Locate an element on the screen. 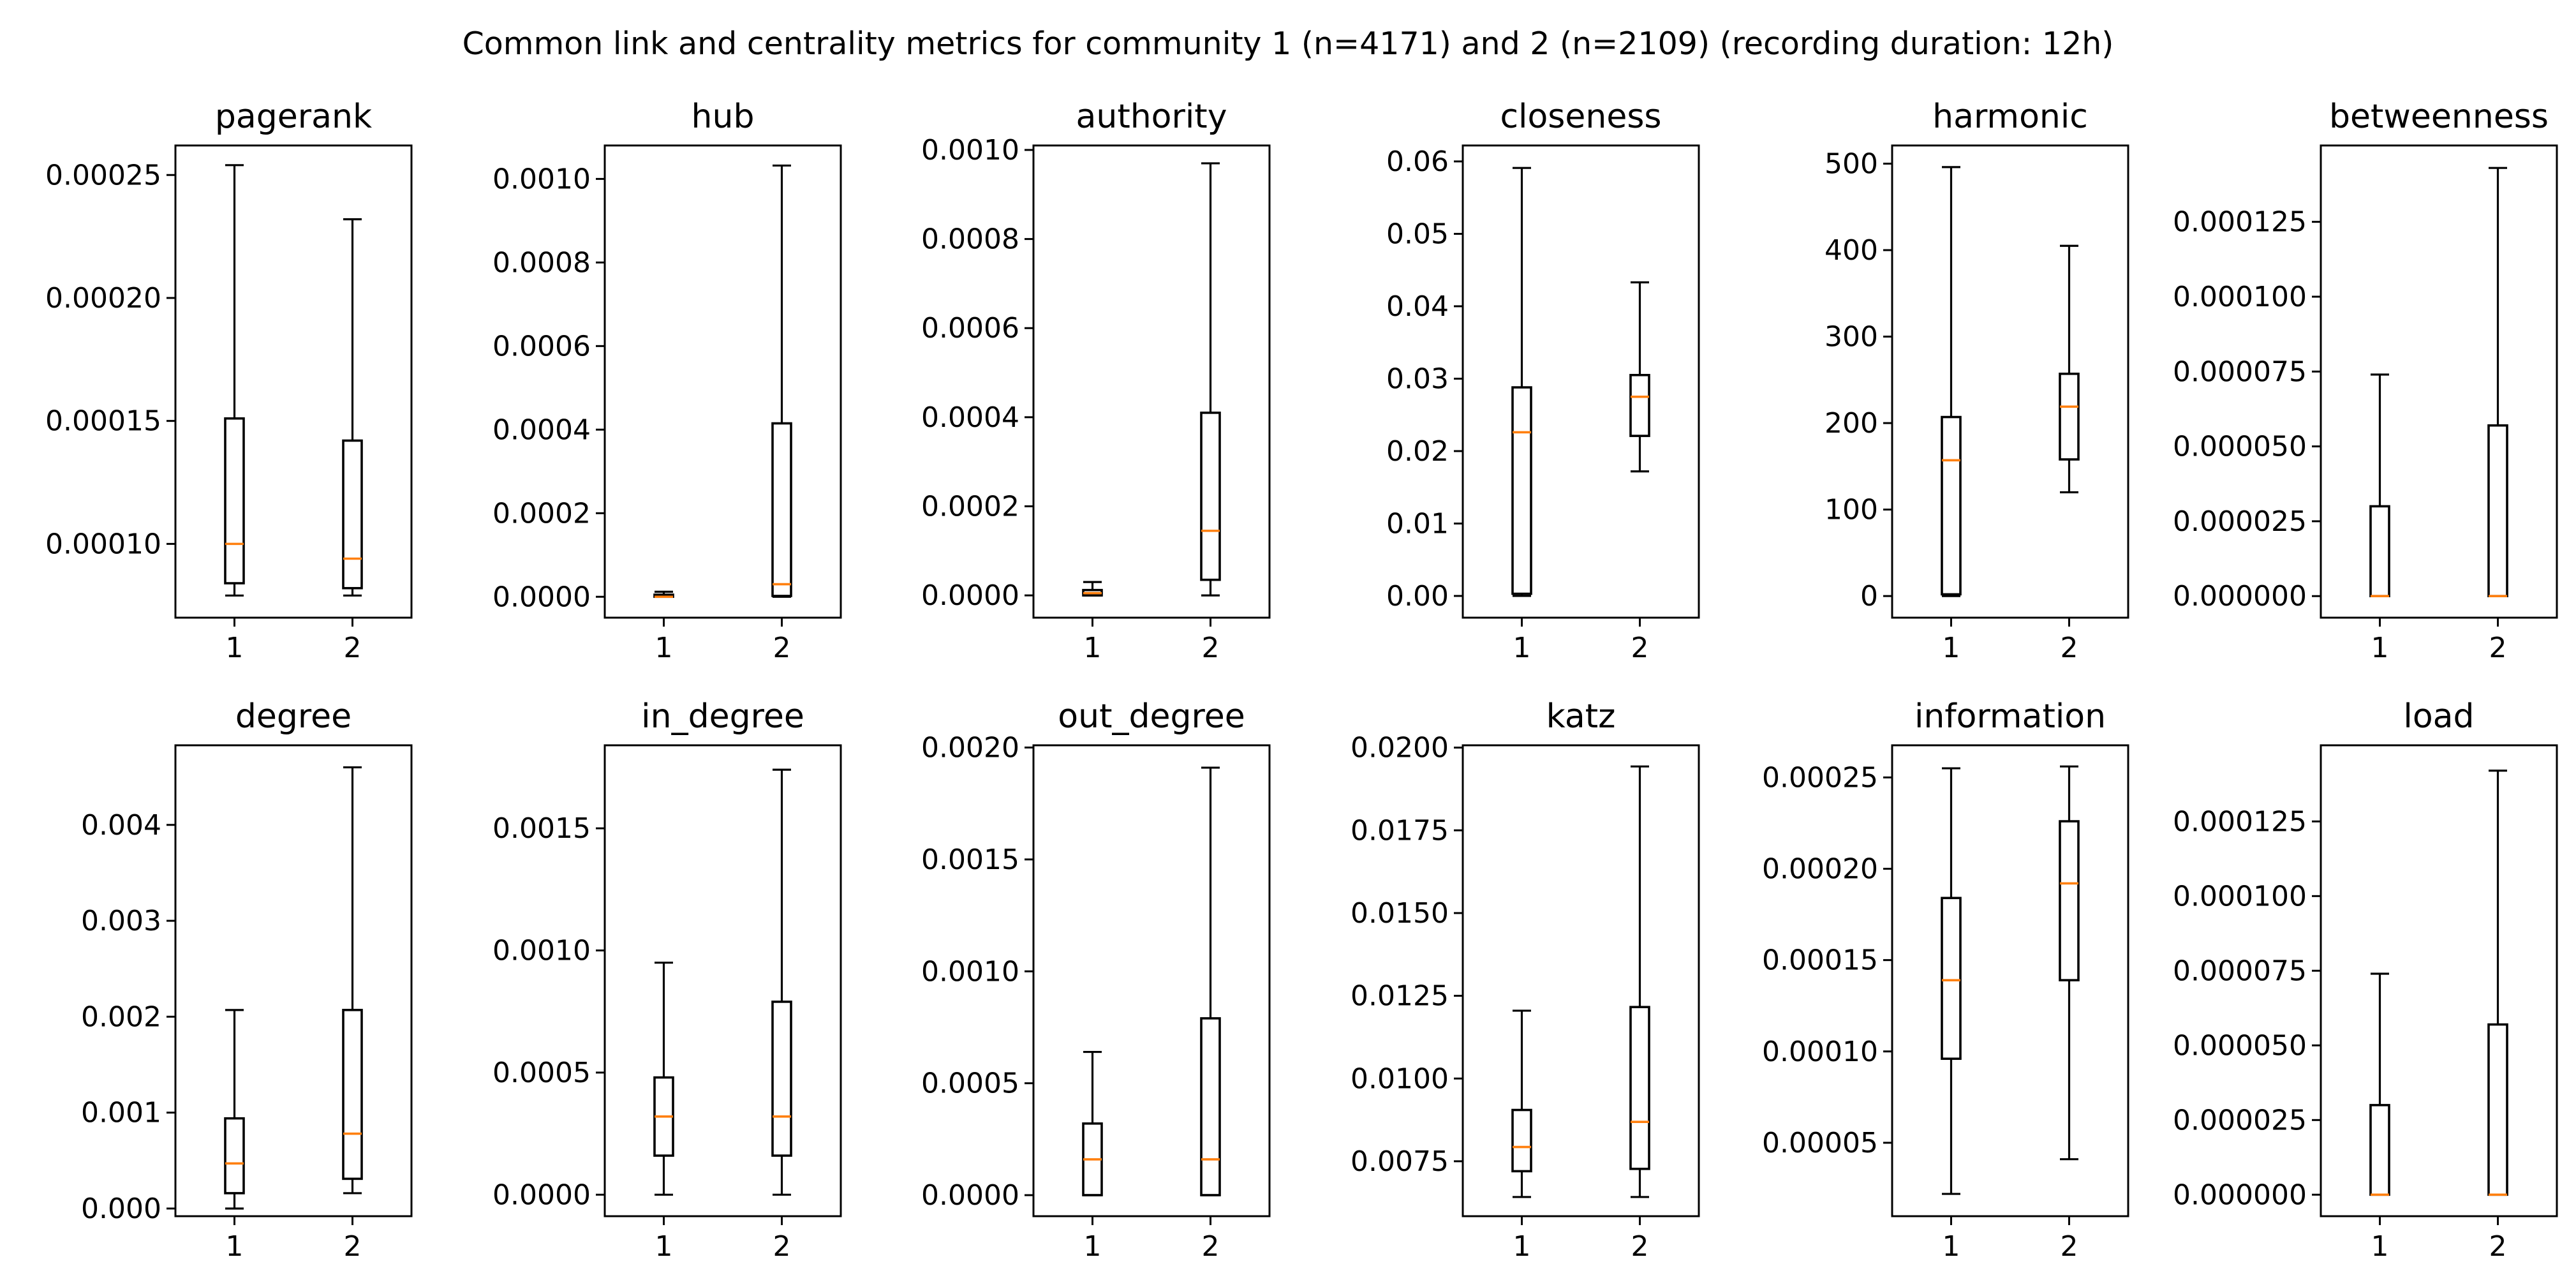 The image size is (2576, 1280). panel-title: hub is located at coordinates (723, 117).